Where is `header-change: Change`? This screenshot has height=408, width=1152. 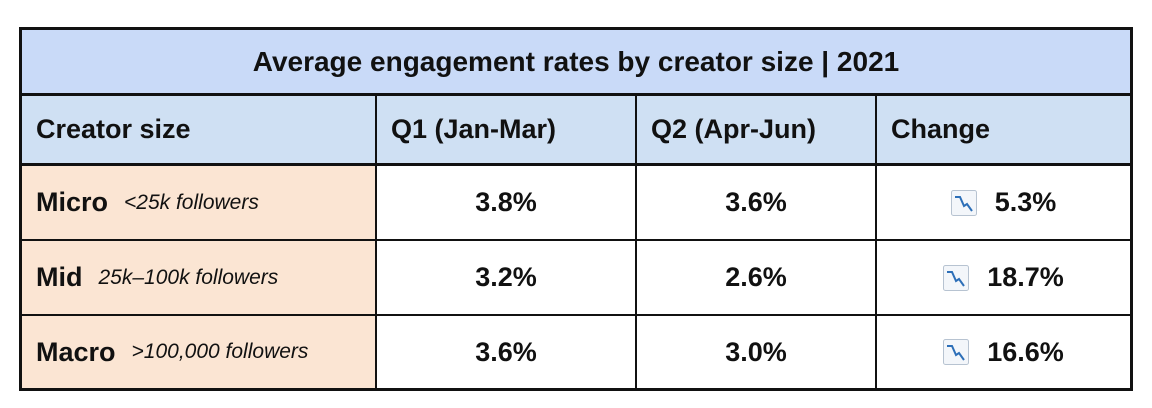
header-change: Change is located at coordinates (941, 129).